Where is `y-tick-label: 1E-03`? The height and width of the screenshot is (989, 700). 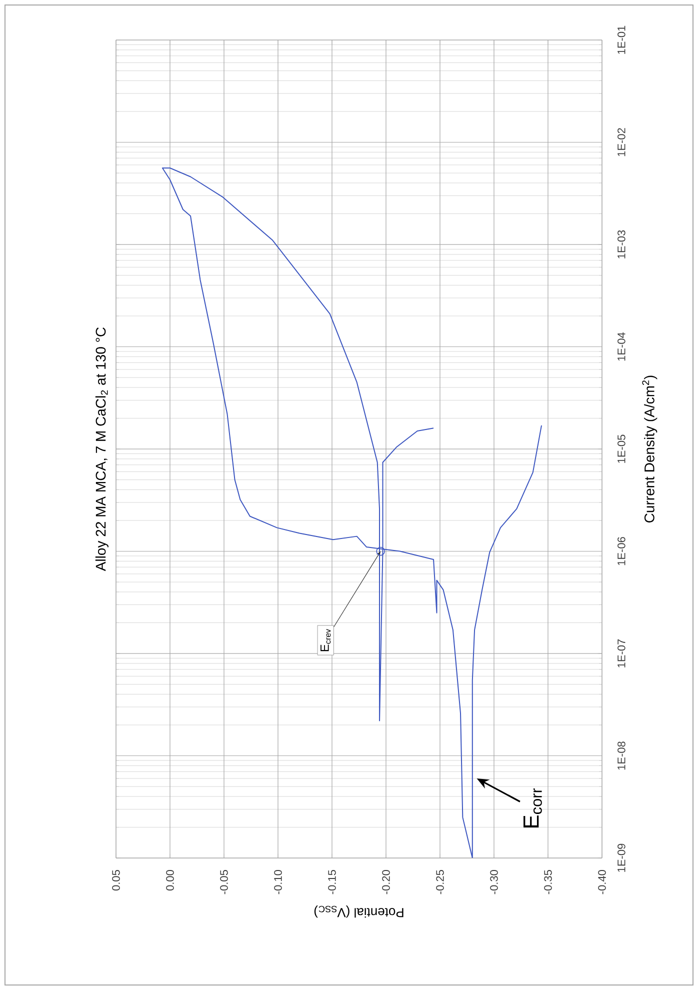
y-tick-label: 1E-03 is located at coordinates (622, 244).